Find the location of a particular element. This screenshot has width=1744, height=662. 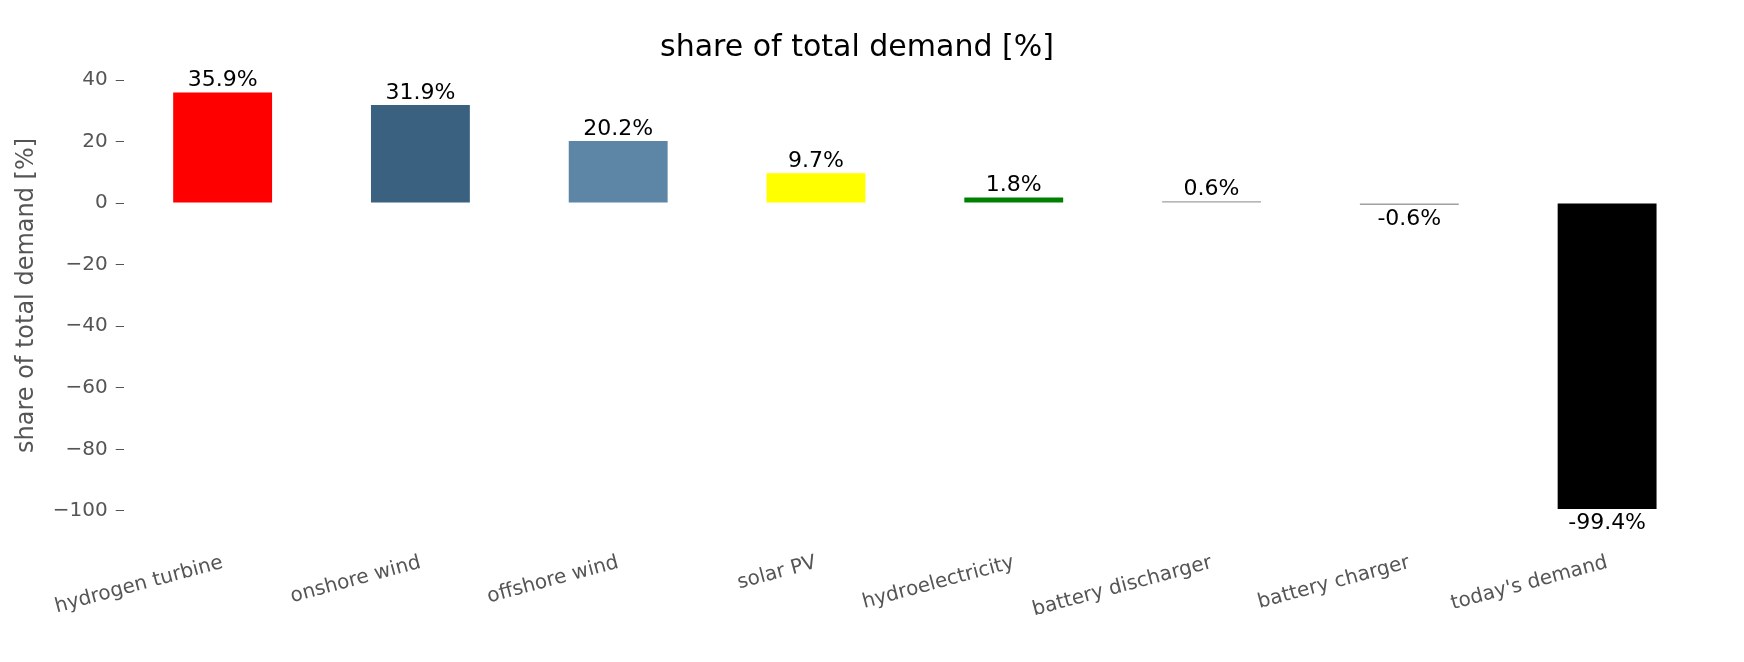

data-label: -99.4% is located at coordinates (1607, 521).